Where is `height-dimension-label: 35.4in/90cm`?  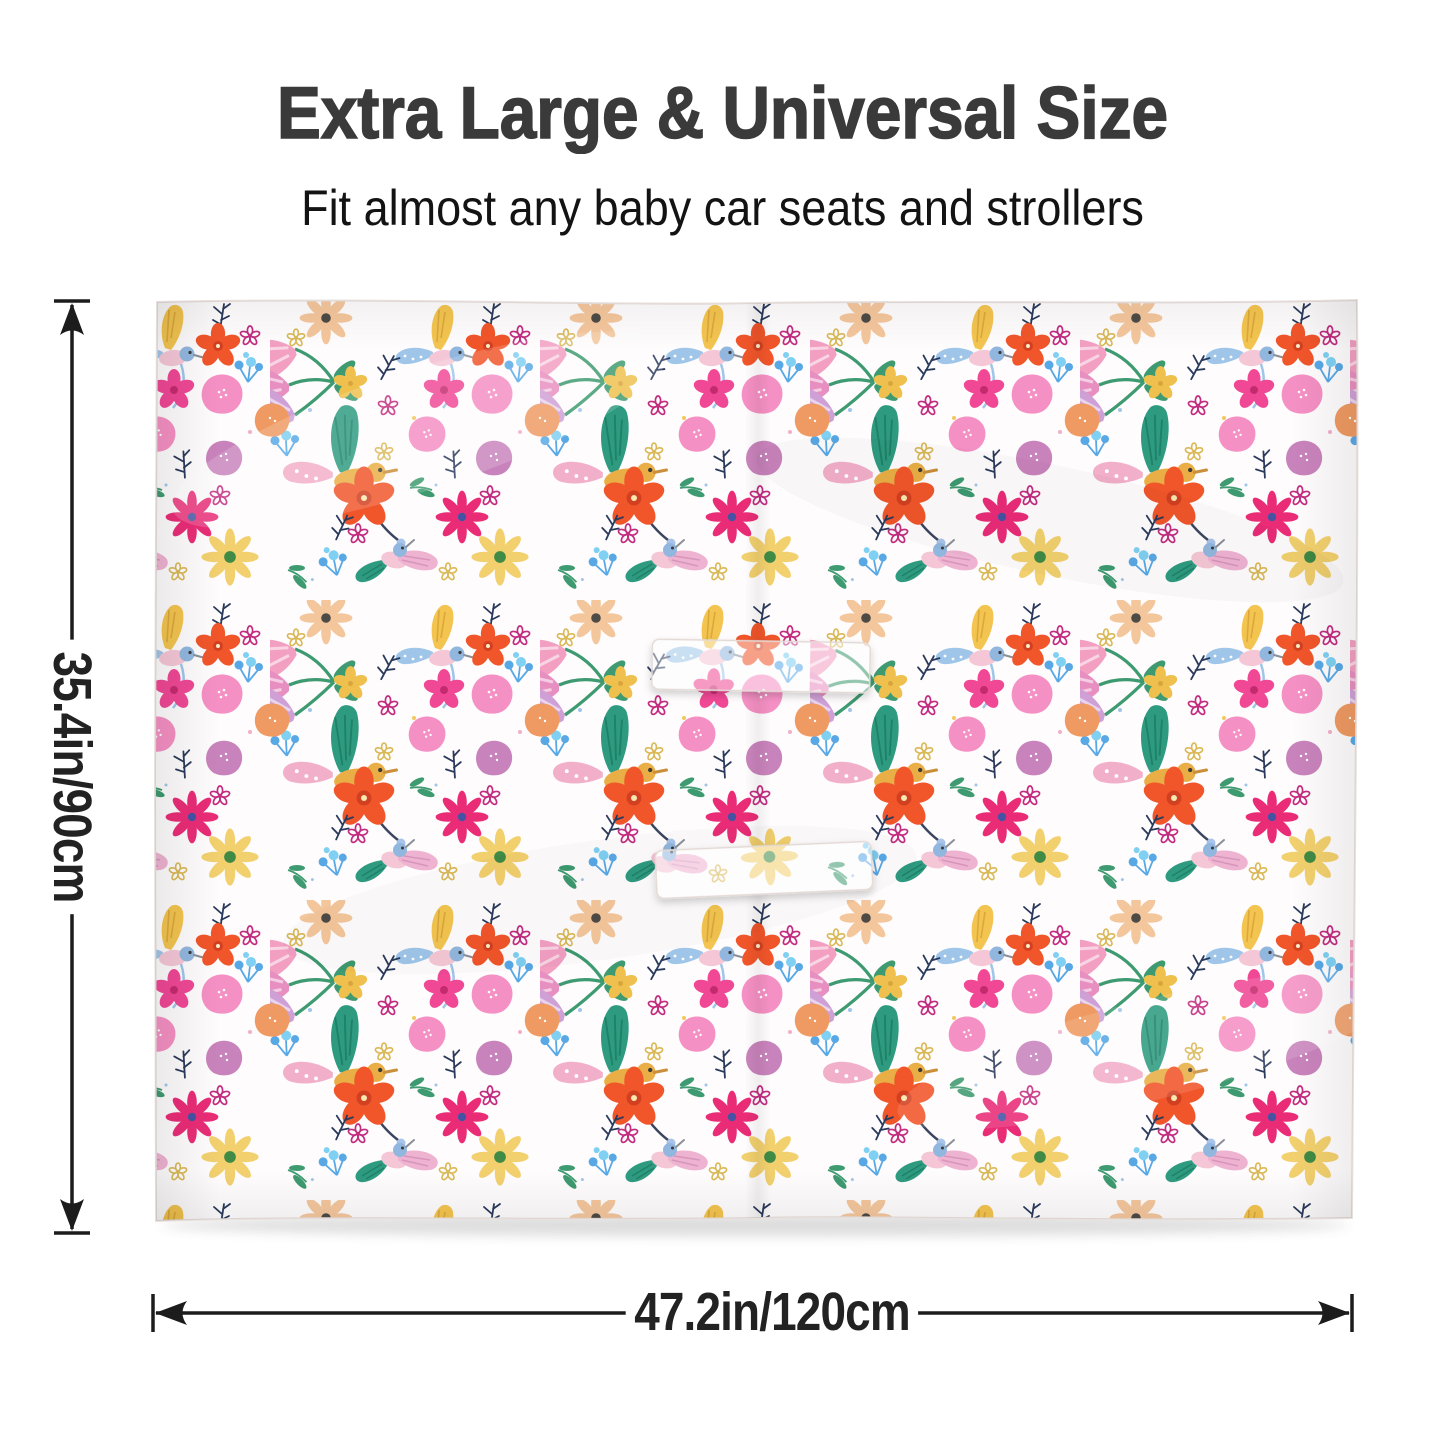 height-dimension-label: 35.4in/90cm is located at coordinates (72, 777).